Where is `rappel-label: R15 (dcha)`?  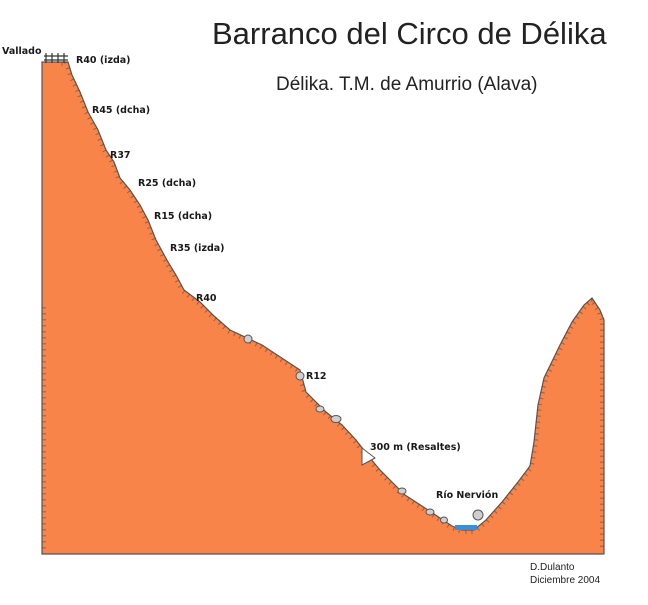
rappel-label: R15 (dcha) is located at coordinates (183, 216).